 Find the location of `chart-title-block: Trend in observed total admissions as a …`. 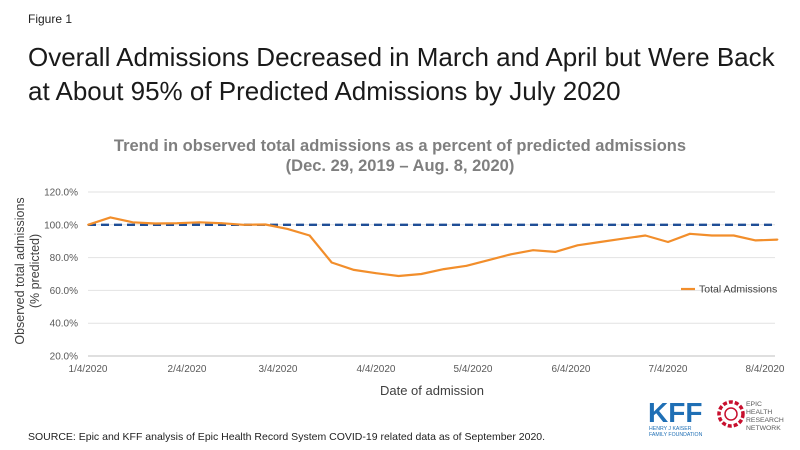

chart-title-block: Trend in observed total admissions as a … is located at coordinates (400, 156).